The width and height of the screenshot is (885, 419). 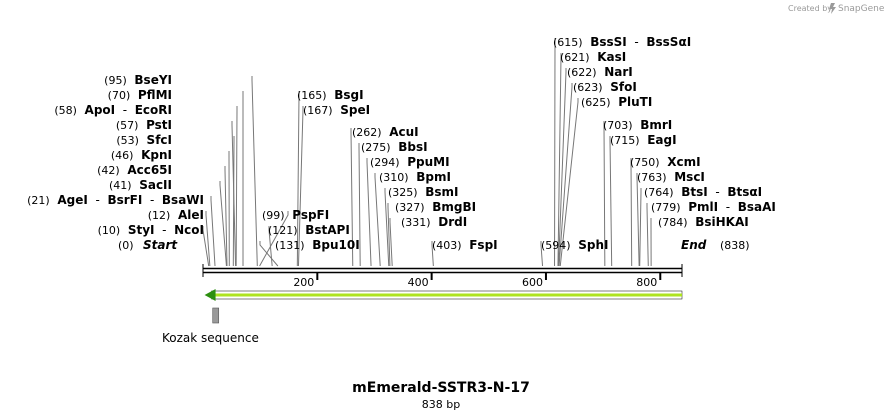 I want to click on enzyme-name: XcmI, so click(x=683, y=162).